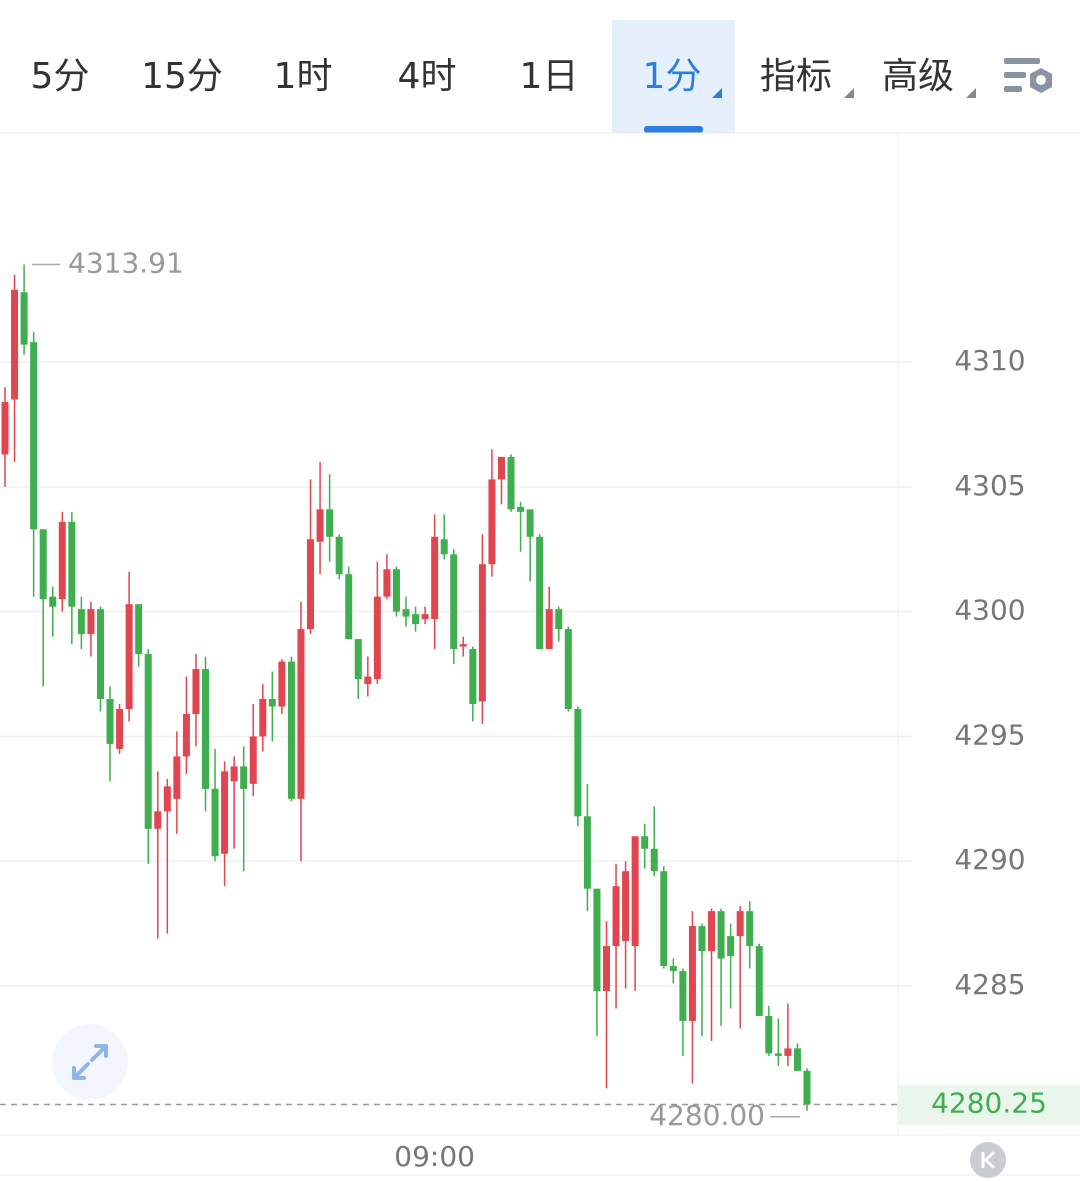  Describe the element at coordinates (989, 1104) in the screenshot. I see `last-price-box` at that location.